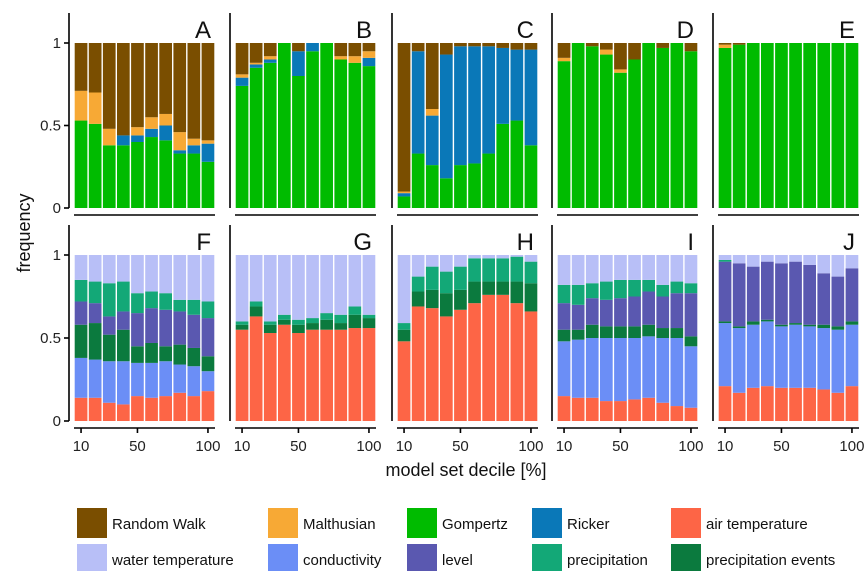 This screenshot has width=866, height=571. Describe the element at coordinates (685, 30) in the screenshot. I see `panel-label: D` at that location.